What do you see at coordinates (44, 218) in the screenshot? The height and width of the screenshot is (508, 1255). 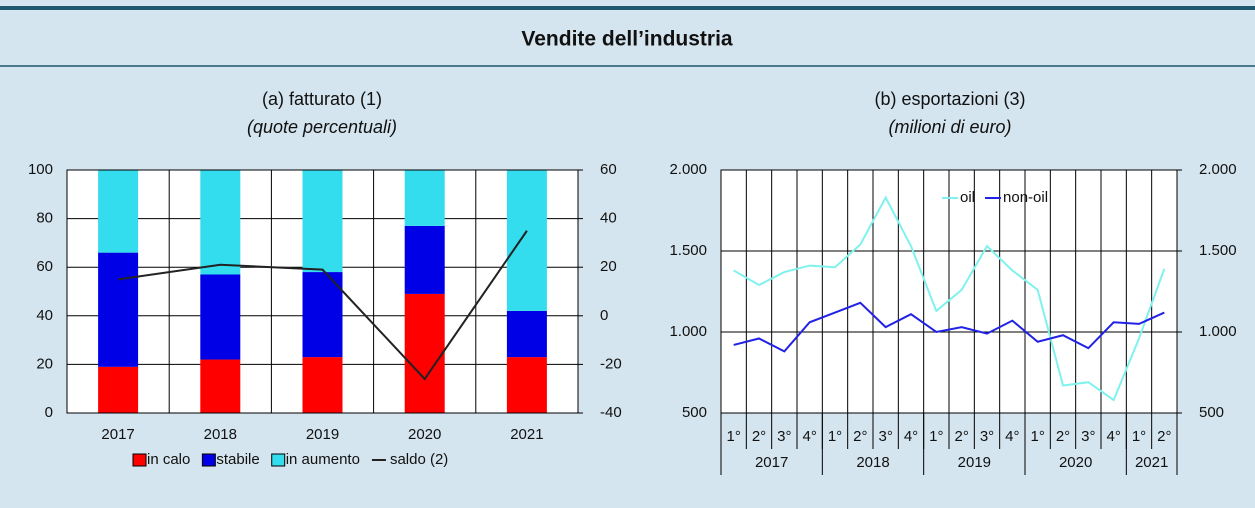 I see `y-tick-label: 80` at bounding box center [44, 218].